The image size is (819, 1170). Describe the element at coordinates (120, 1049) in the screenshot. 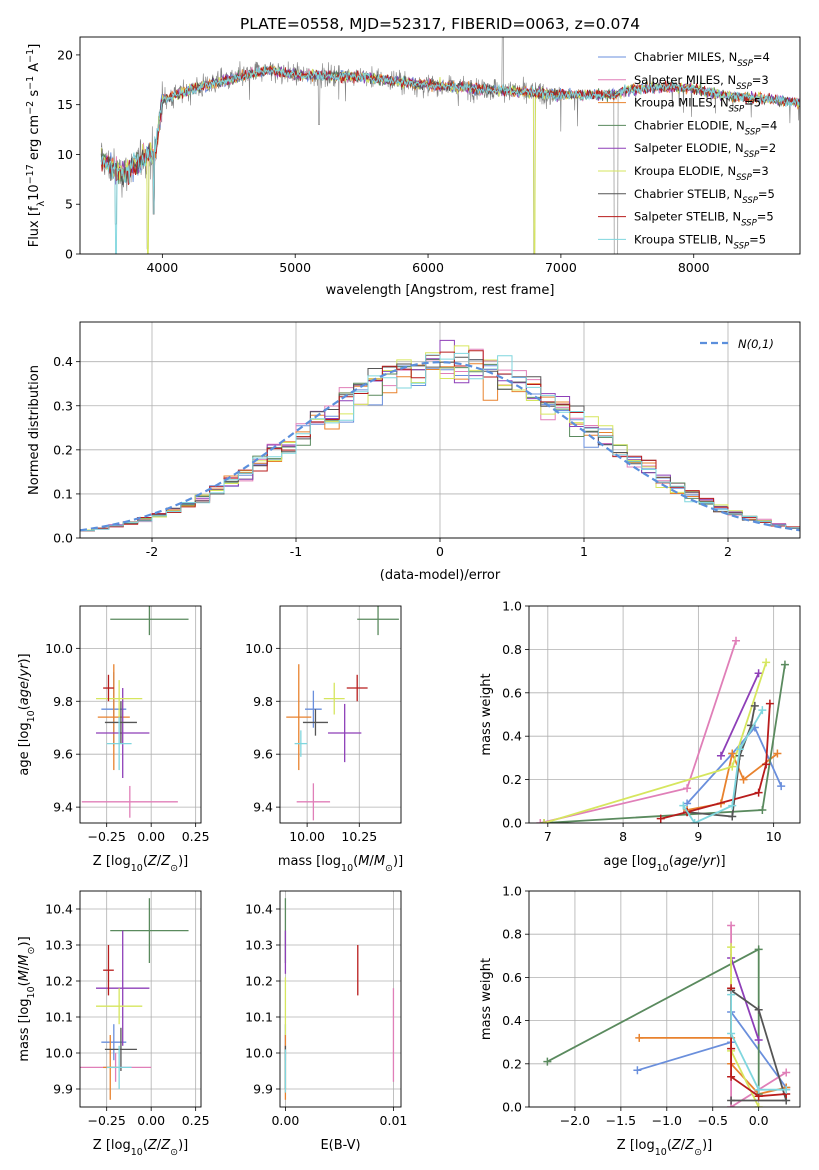

I see `errorbar-chabrier-stelib` at that location.